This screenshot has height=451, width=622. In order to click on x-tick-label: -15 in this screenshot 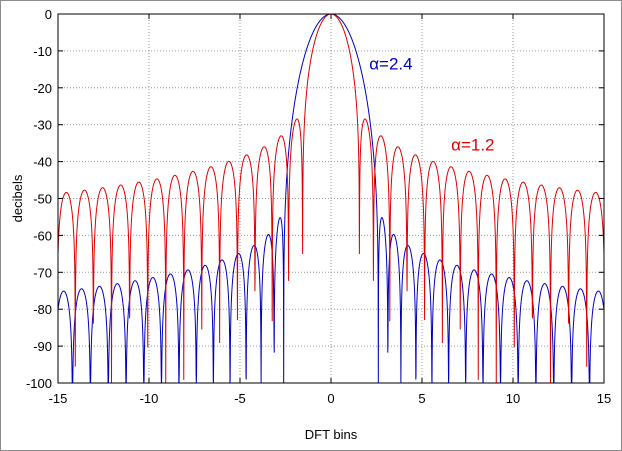, I will do `click(58, 398)`.